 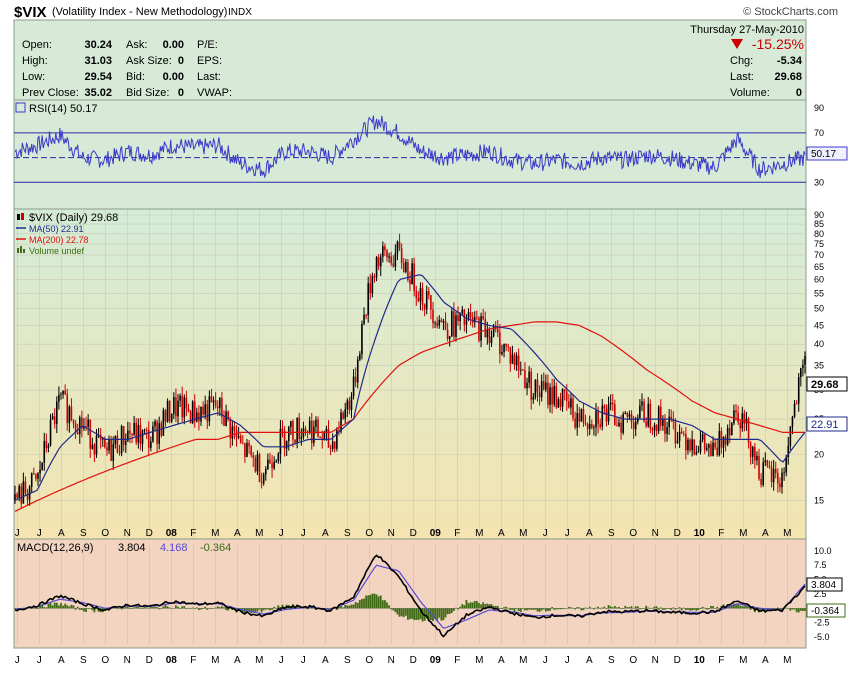 I want to click on price-tick: 85, so click(x=819, y=224).